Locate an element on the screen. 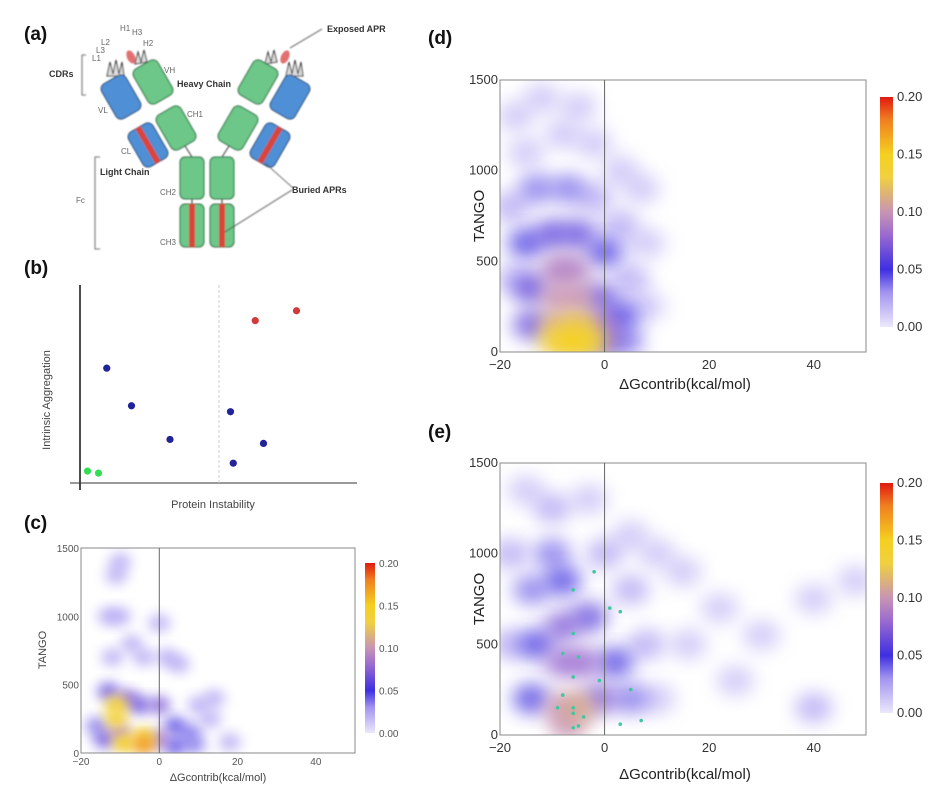 The image size is (948, 810). panel-a: (a) is located at coordinates (205, 137).